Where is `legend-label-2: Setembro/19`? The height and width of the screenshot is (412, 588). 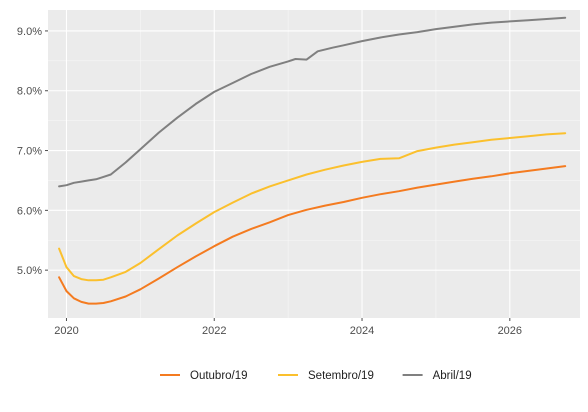
legend-label-2: Setembro/19 is located at coordinates (341, 376).